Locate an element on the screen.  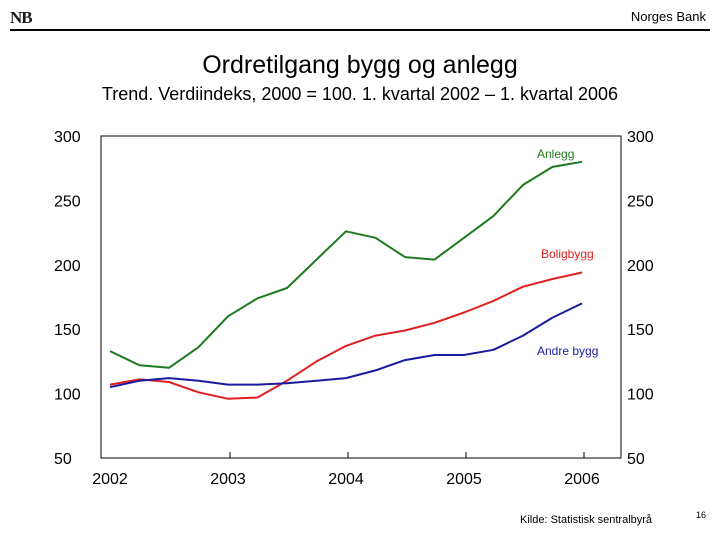
x-tick-label-4: 2006 is located at coordinates (582, 479).